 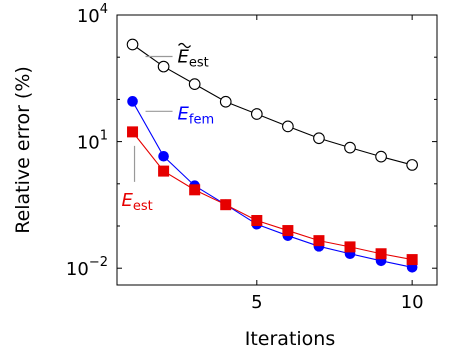 I want to click on x-tick-label: 5, so click(x=256, y=302).